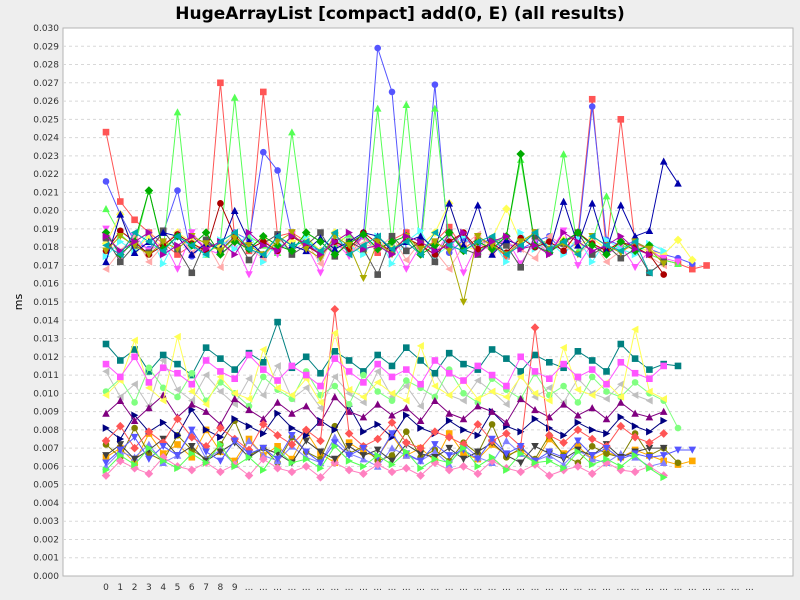 This screenshot has height=600, width=800. Describe the element at coordinates (206, 588) in the screenshot. I see `x-tick-label: 7` at that location.